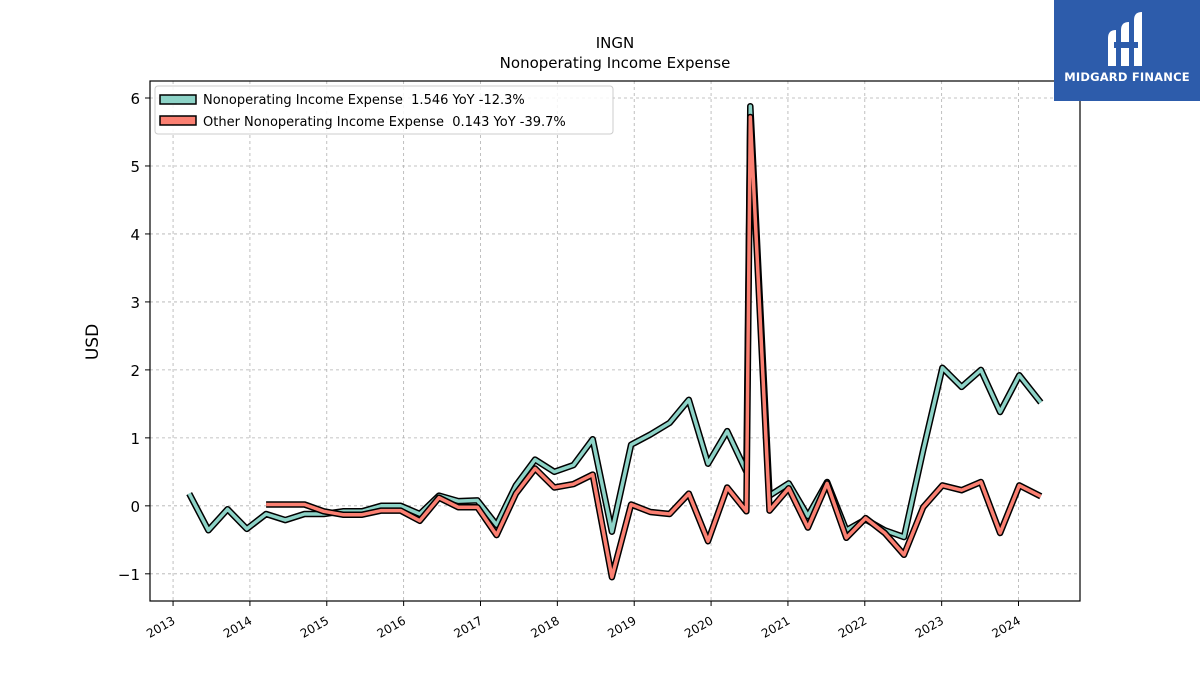 This screenshot has height=675, width=1200. I want to click on legend-box, so click(384, 110).